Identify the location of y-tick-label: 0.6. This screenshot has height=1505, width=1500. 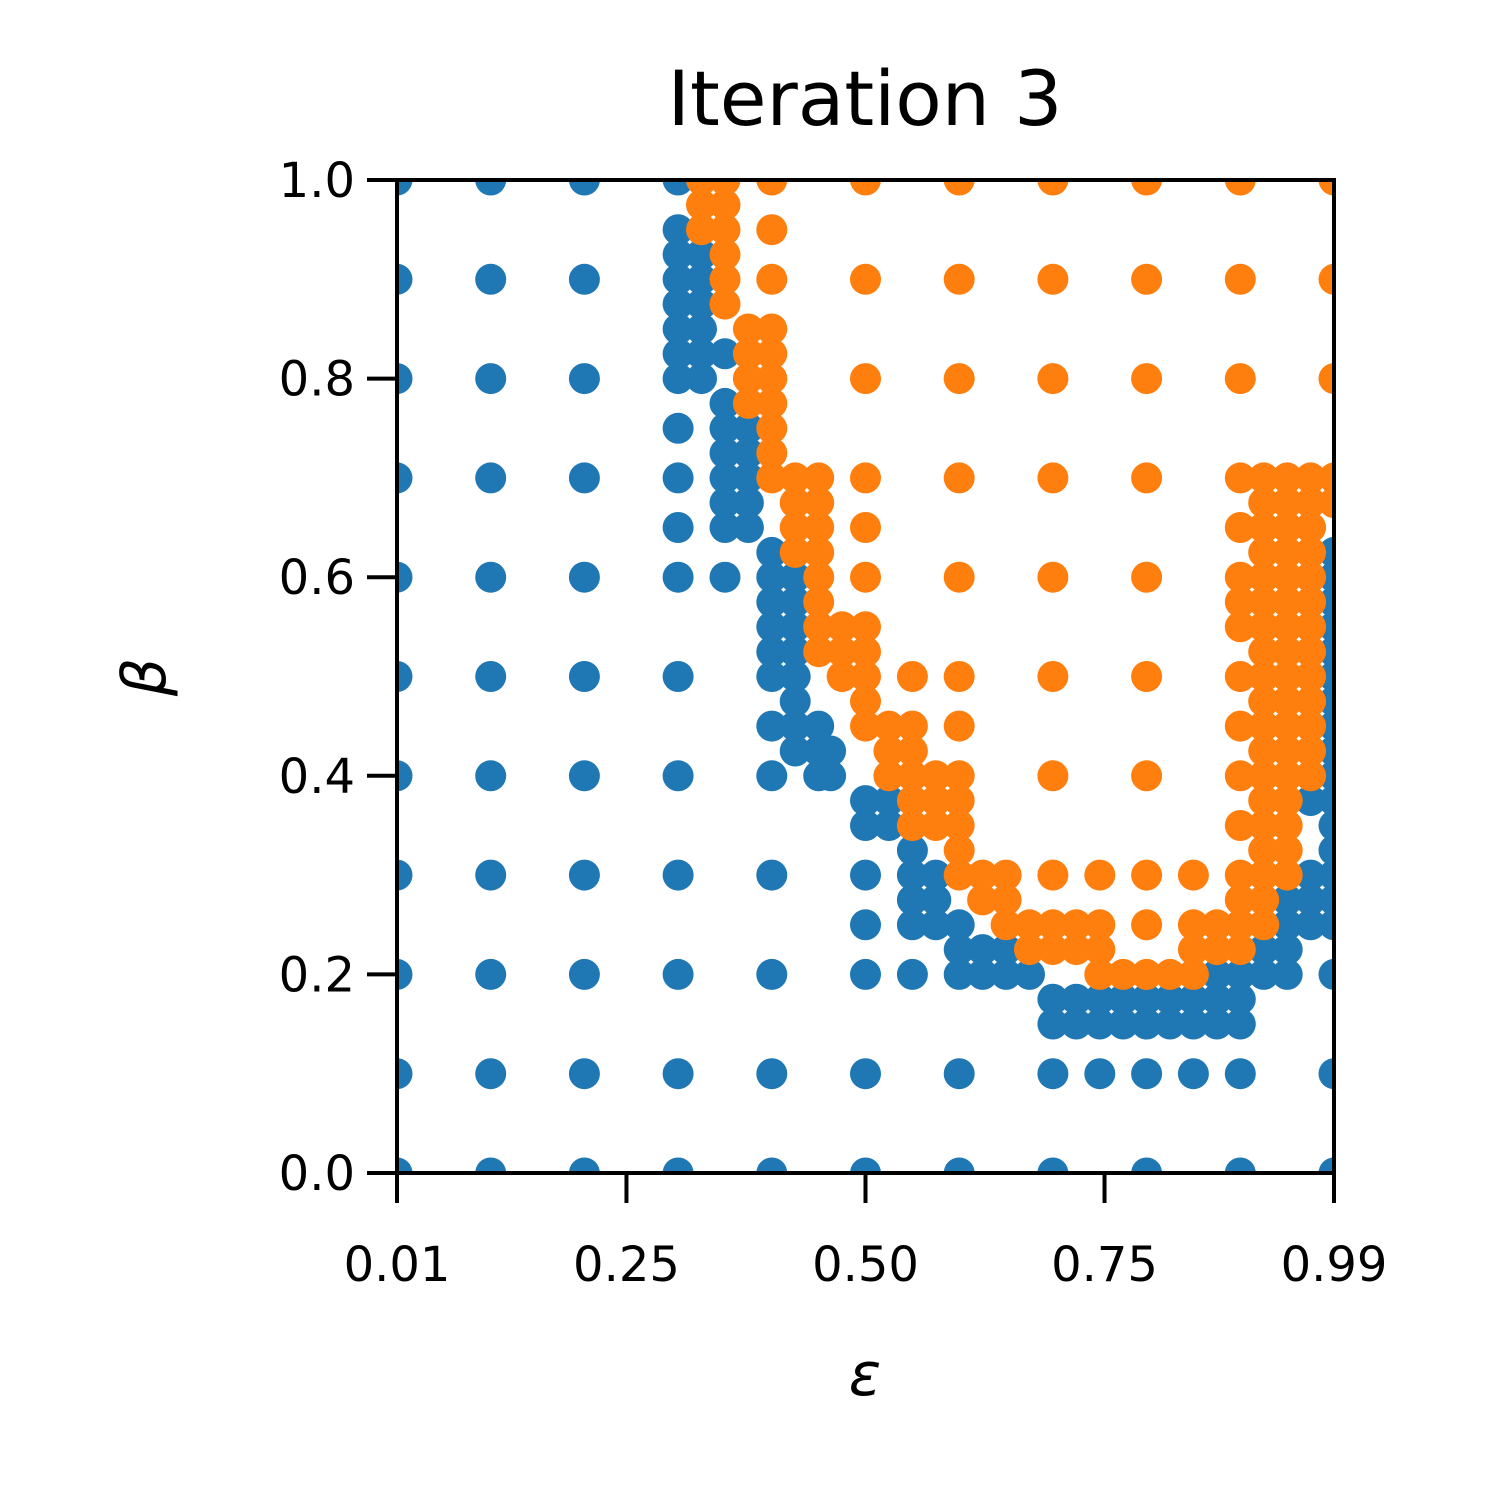
(317, 578).